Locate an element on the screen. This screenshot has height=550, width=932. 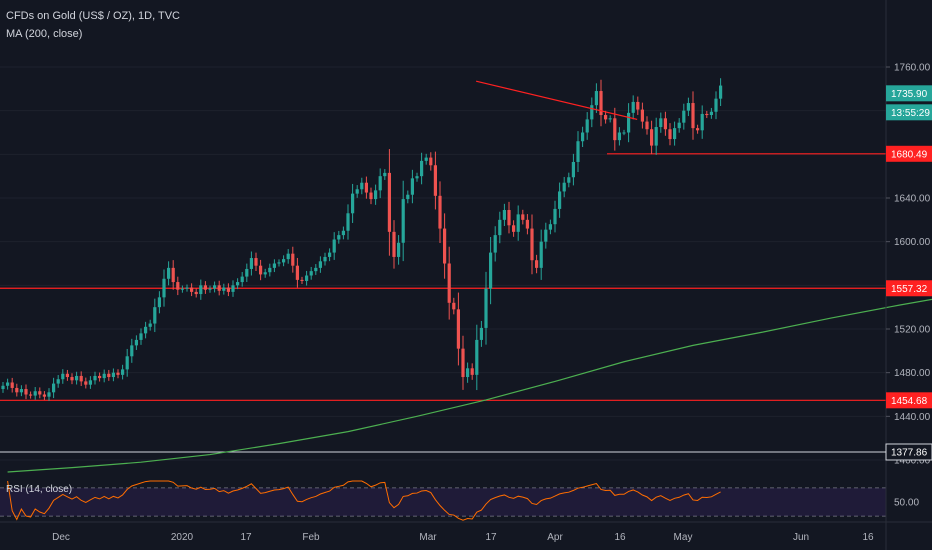
time-axis: Dec 2020 17 Feb Mar 17 Apr 16 May Jun 16 is located at coordinates (463, 537).